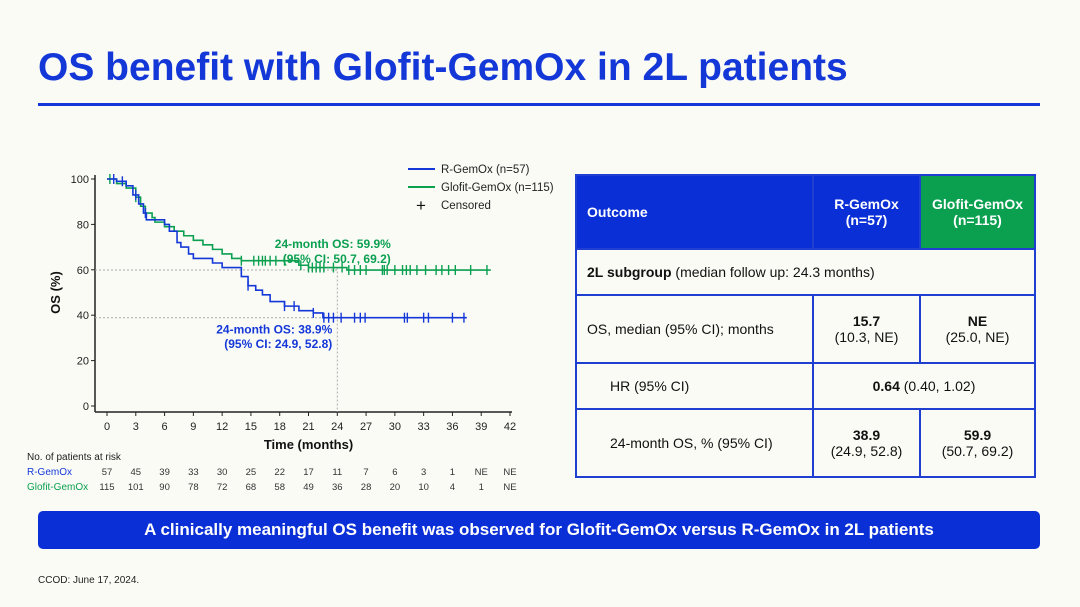 This screenshot has width=1080, height=607. I want to click on footnote: CCOD: June 17, 2024., so click(89, 580).